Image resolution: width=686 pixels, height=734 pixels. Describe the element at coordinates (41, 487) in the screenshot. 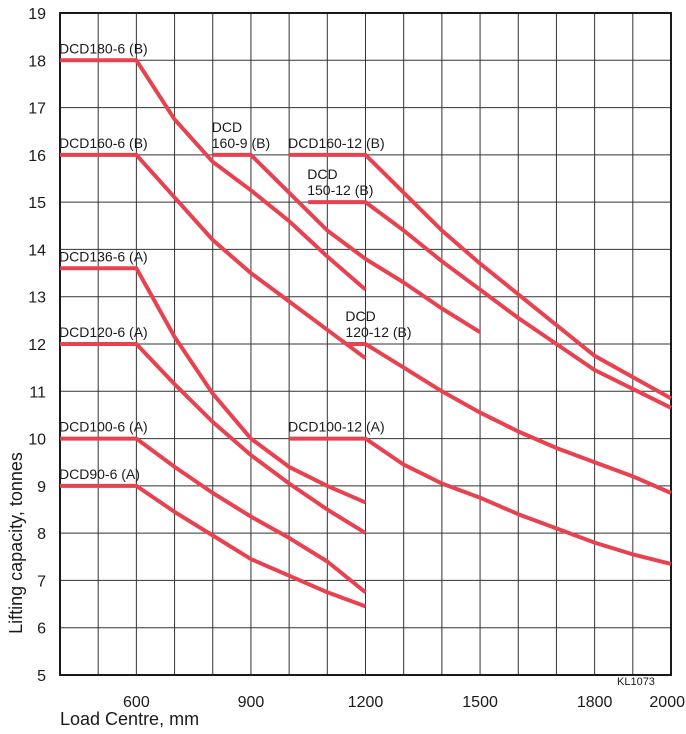

I see `y-tick-label: 9` at that location.